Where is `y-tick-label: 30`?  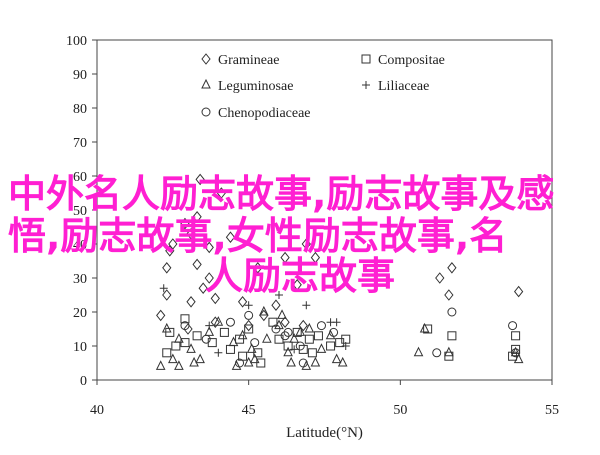
y-tick-label: 30 is located at coordinates (80, 279).